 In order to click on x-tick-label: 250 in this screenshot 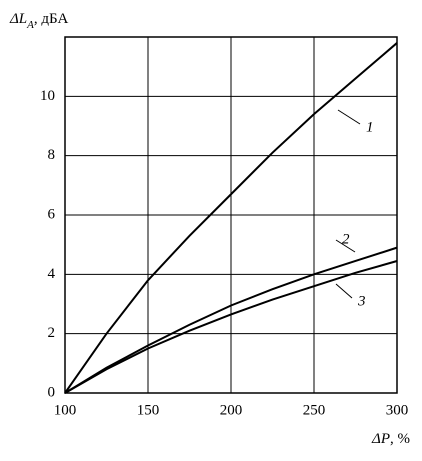, I will do `click(314, 410)`.